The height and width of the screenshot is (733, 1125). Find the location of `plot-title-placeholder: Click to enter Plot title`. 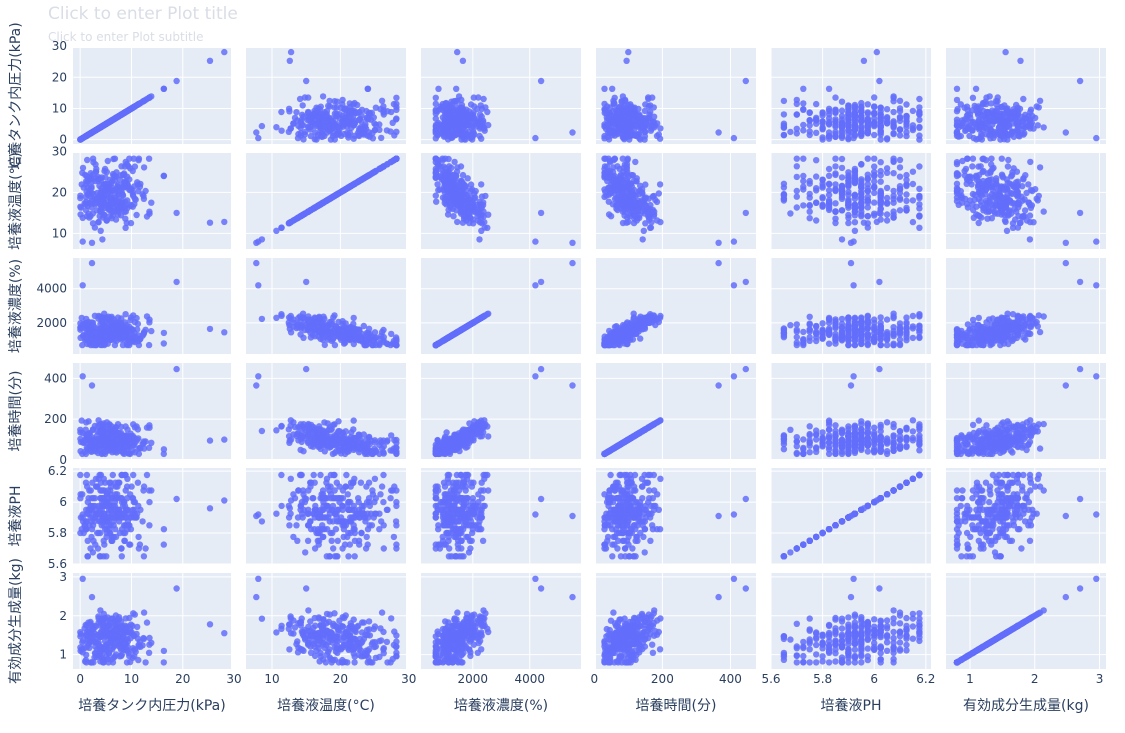

plot-title-placeholder: Click to enter Plot title is located at coordinates (143, 14).